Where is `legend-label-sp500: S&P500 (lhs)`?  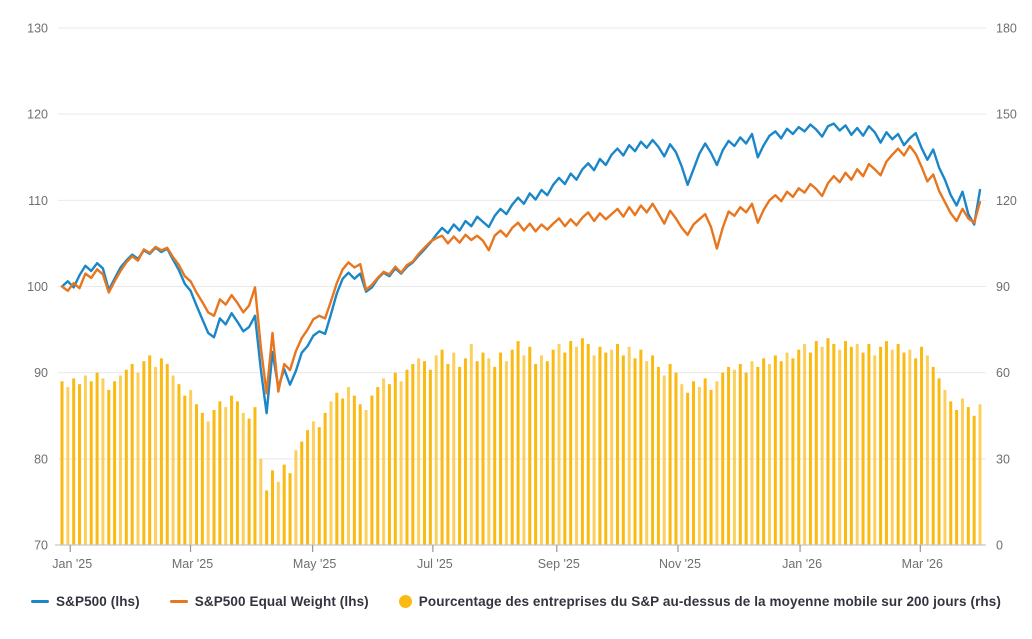 legend-label-sp500: S&P500 (lhs) is located at coordinates (98, 601).